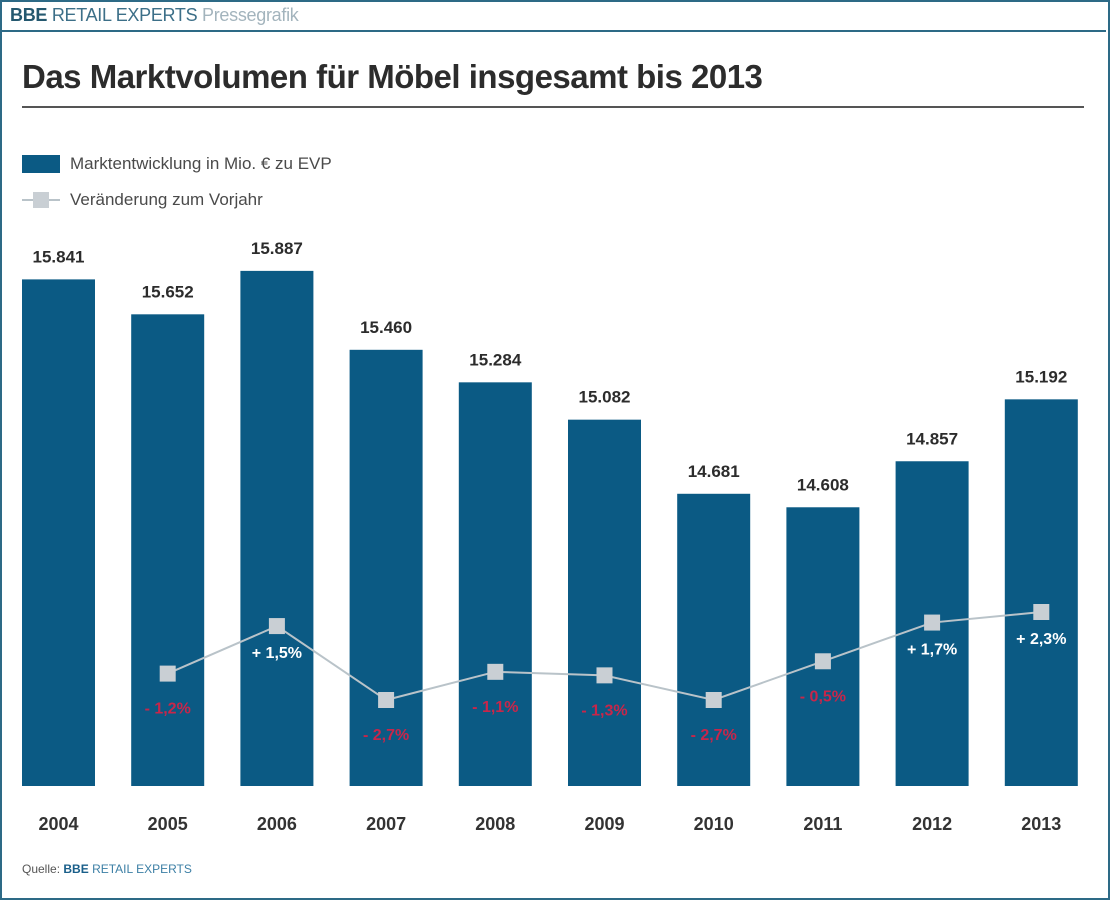 This screenshot has height=900, width=1110. Describe the element at coordinates (714, 471) in the screenshot. I see `bar-value-label: 14.681` at that location.